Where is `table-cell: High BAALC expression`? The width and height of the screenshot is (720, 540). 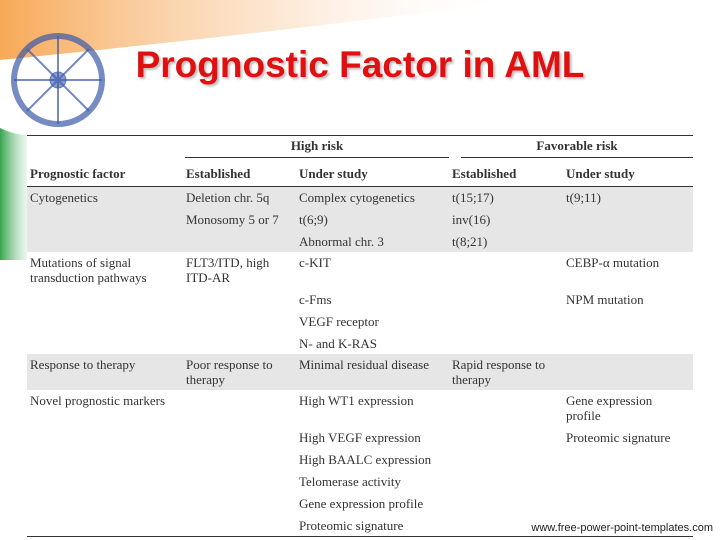 table-cell: High BAALC expression is located at coordinates (365, 459).